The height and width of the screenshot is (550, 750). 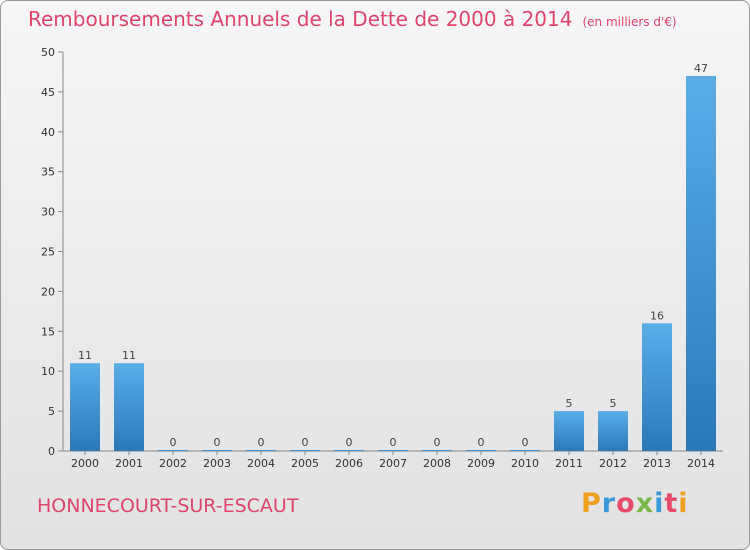 What do you see at coordinates (701, 463) in the screenshot?
I see `x-tick-label: 2014` at bounding box center [701, 463].